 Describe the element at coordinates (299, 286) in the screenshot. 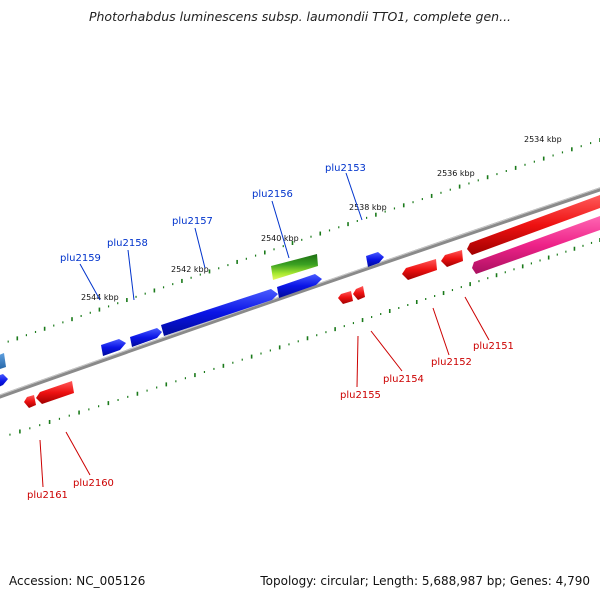

I see `gene-arrow-plu2156` at that location.